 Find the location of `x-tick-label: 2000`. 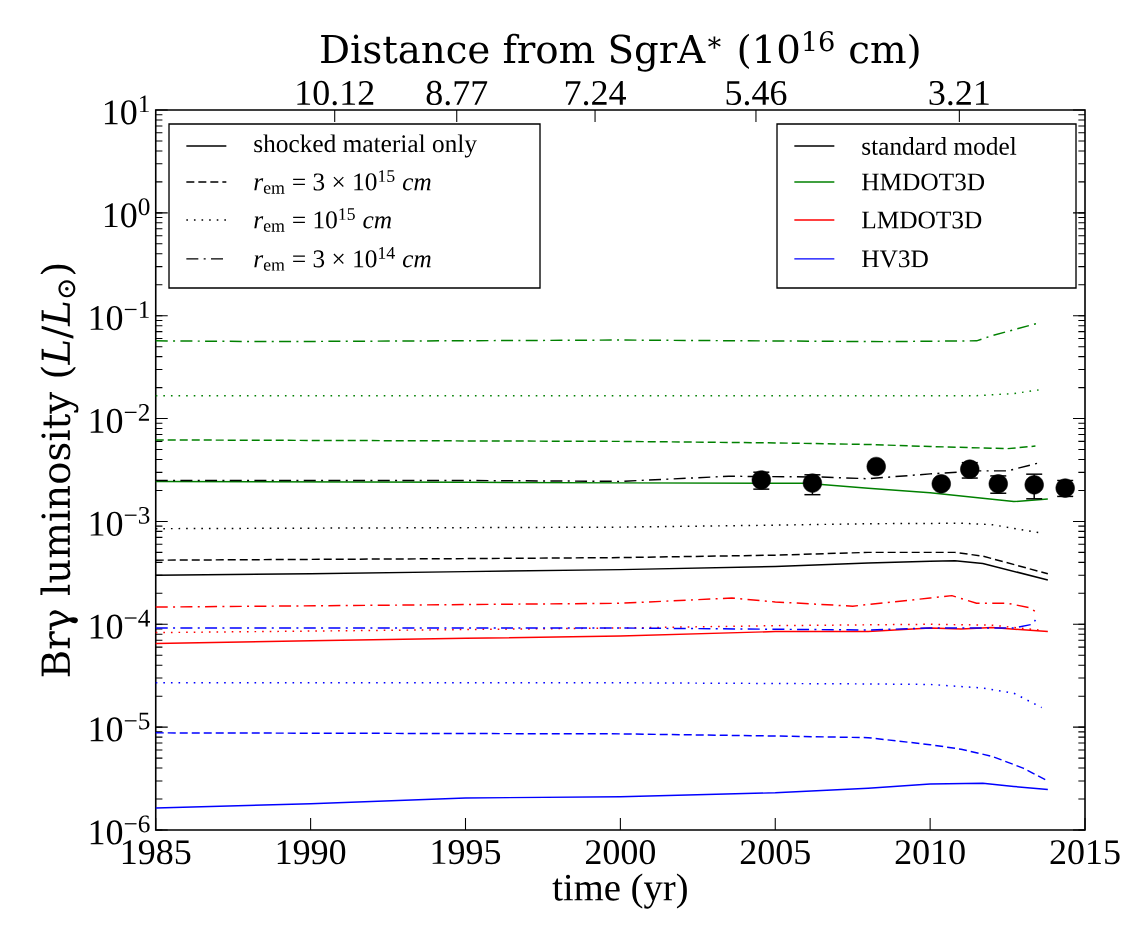

x-tick-label: 2000 is located at coordinates (620, 852).